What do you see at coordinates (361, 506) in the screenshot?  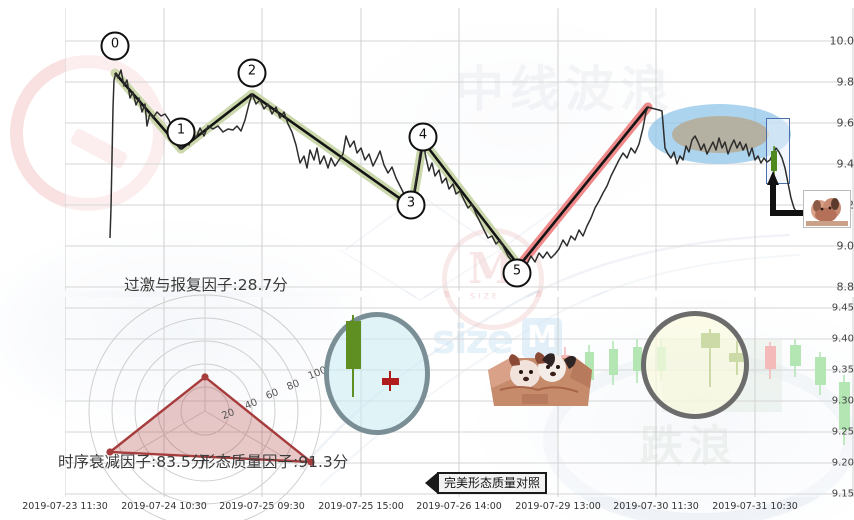 I see `x-tick-label: 2019-07-25 15:00` at bounding box center [361, 506].